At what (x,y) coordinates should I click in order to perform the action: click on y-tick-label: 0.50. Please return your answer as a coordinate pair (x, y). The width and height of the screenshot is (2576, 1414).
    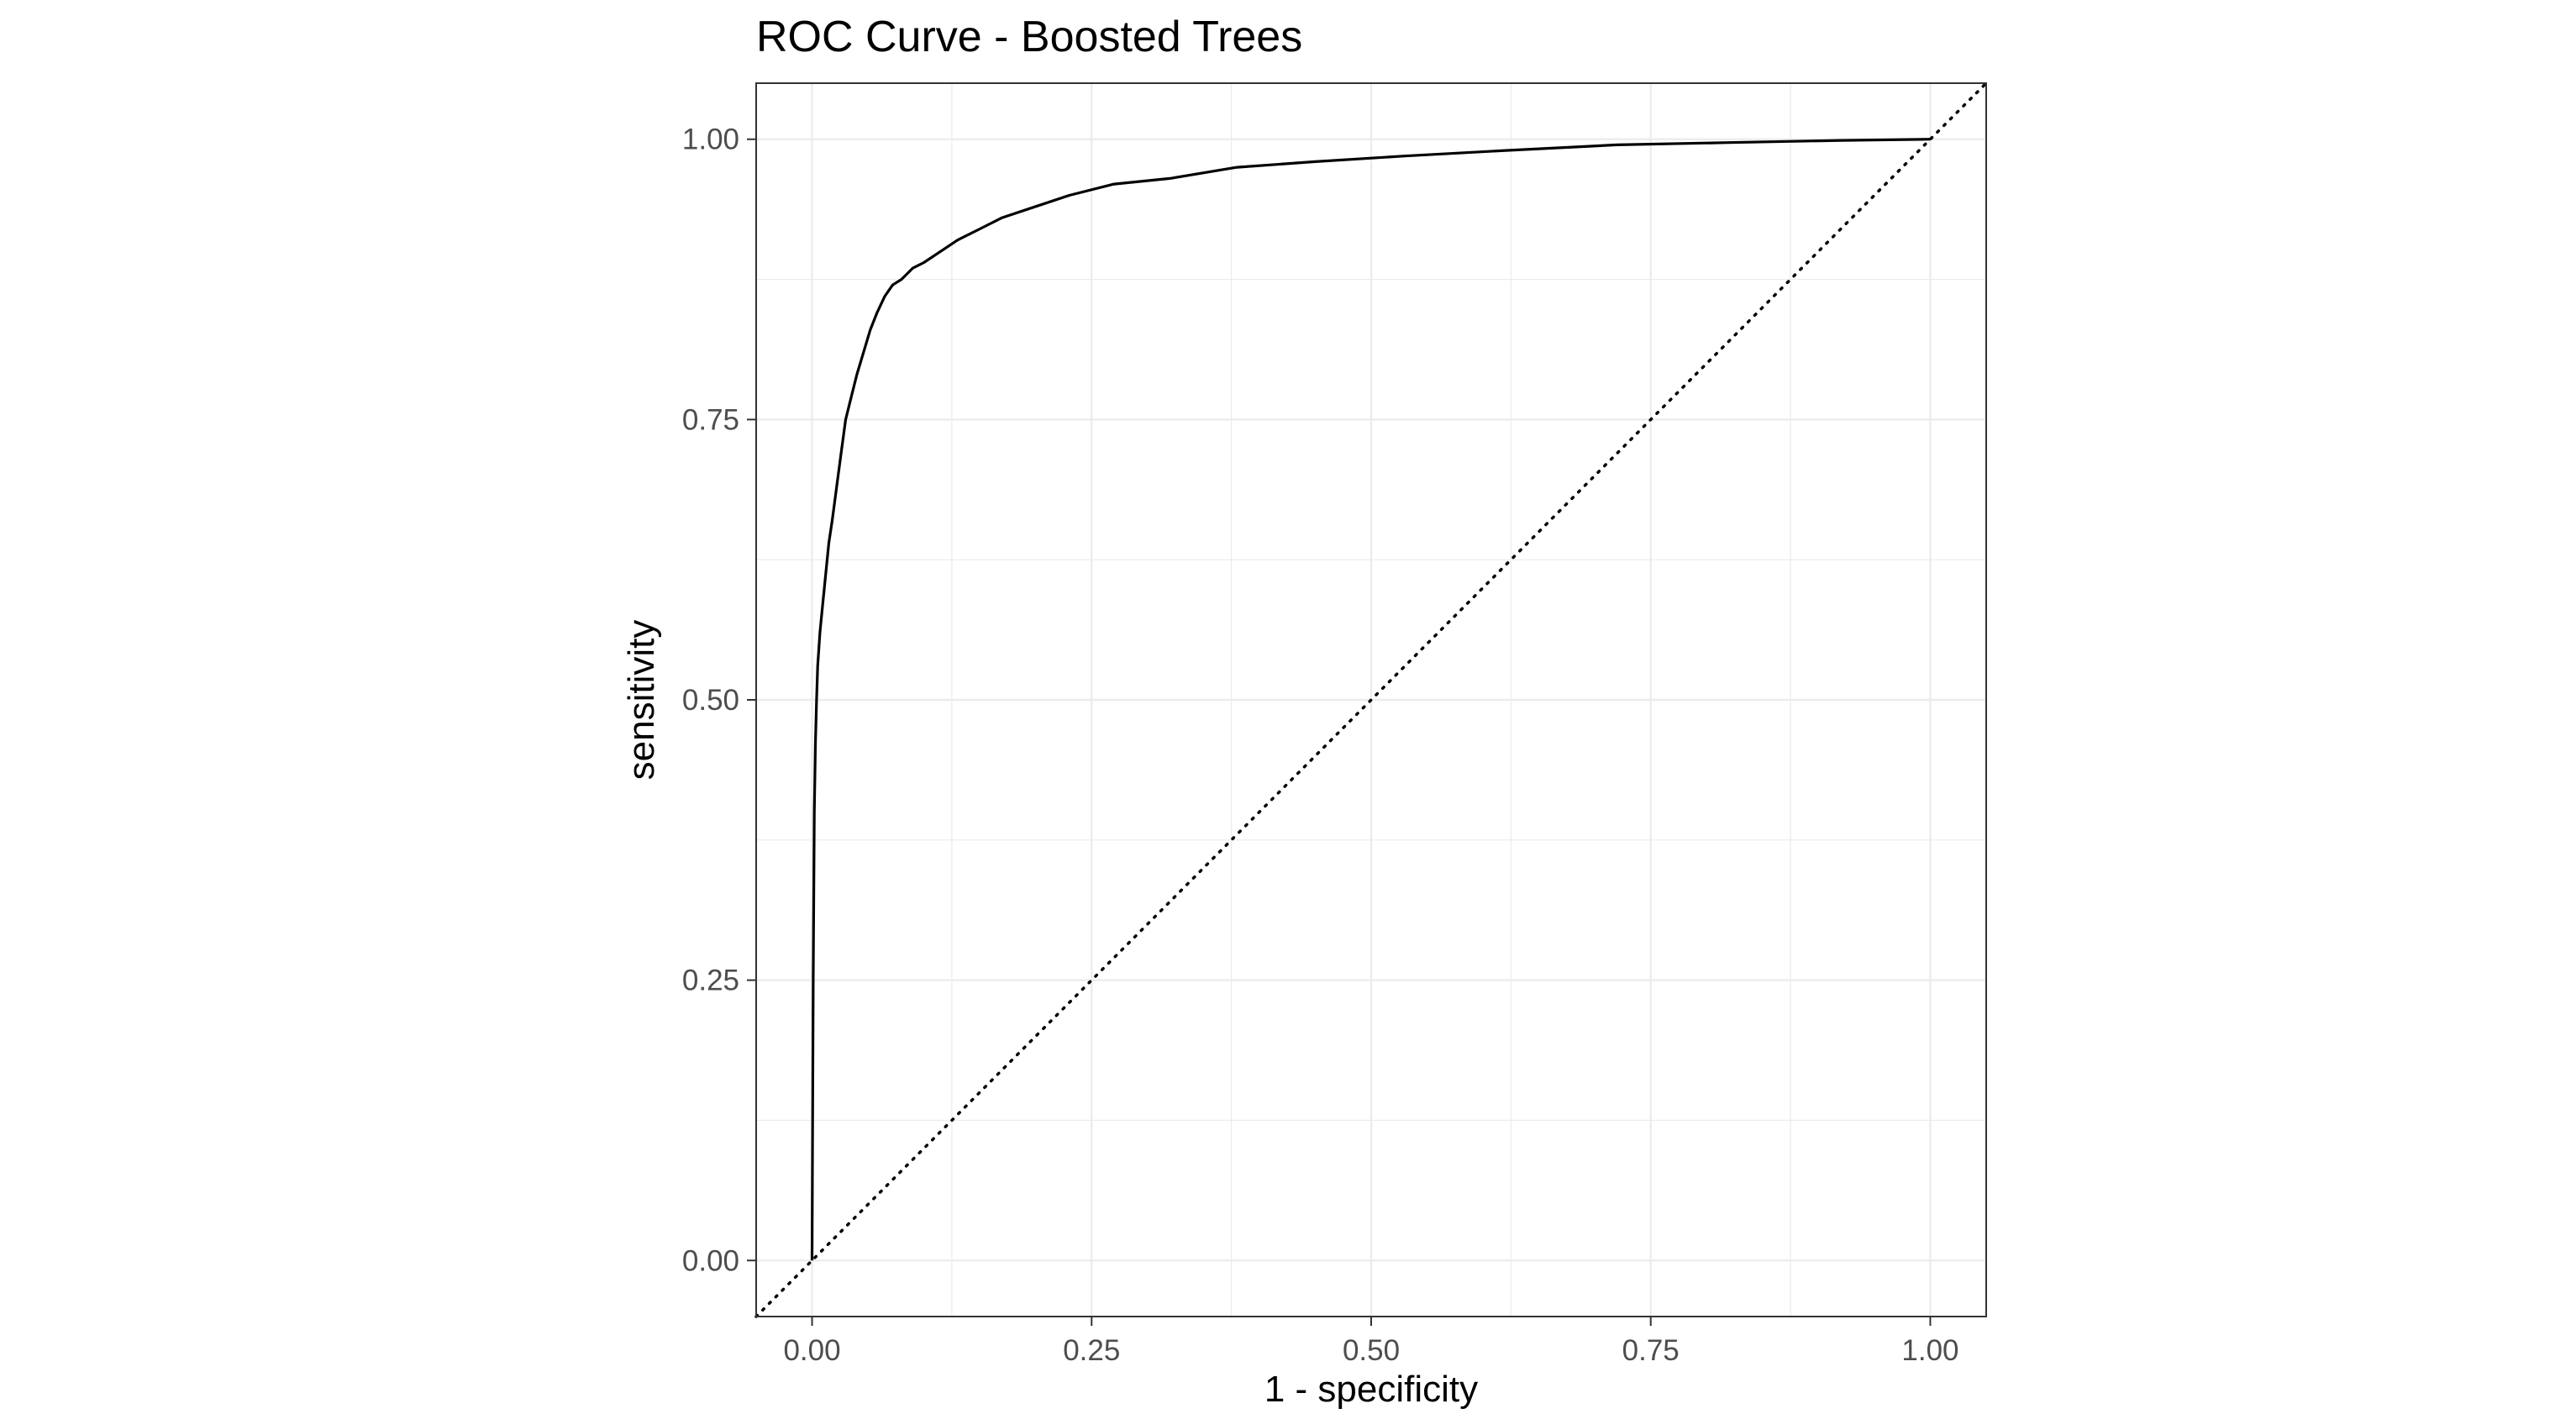
    Looking at the image, I should click on (710, 701).